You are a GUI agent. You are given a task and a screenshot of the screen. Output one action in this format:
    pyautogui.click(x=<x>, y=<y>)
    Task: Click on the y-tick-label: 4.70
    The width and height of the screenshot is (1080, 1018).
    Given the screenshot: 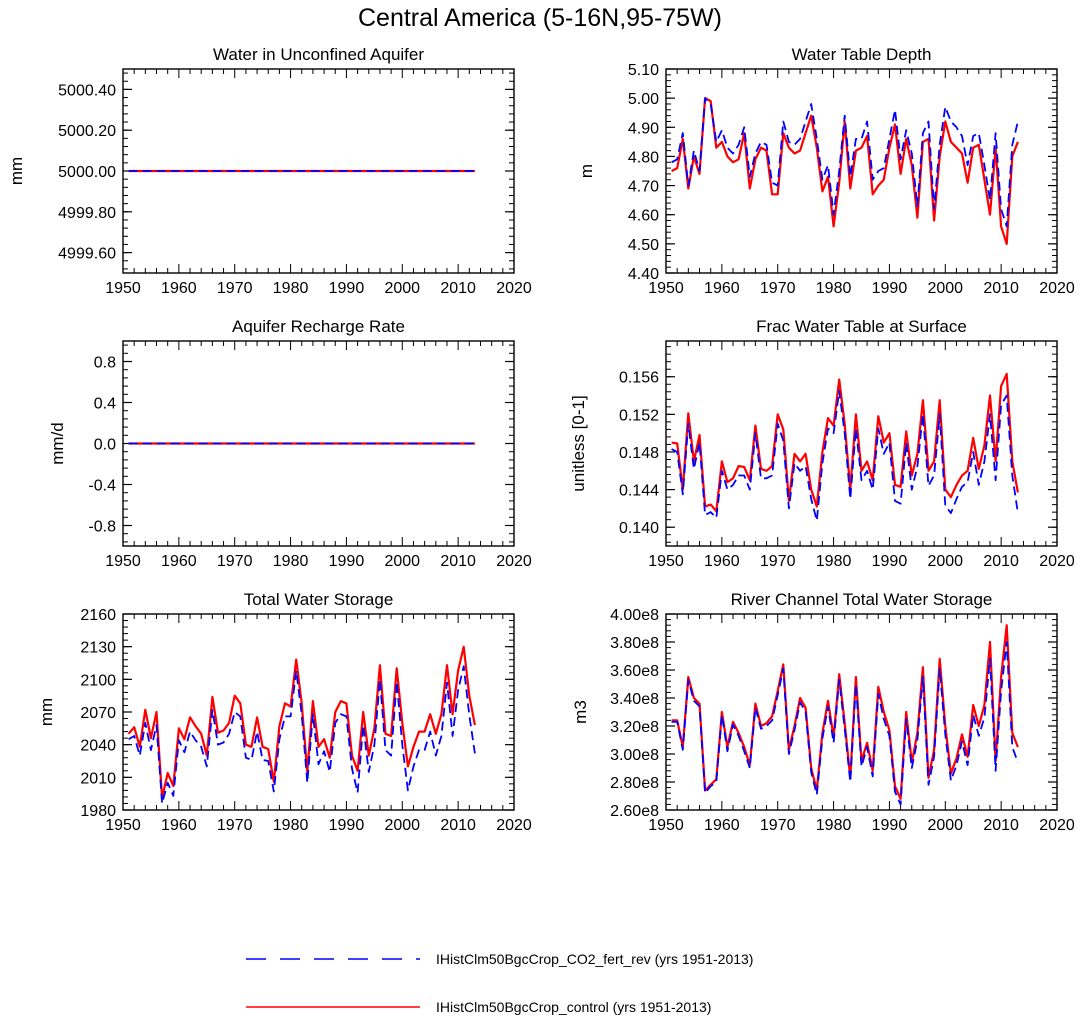 What is the action you would take?
    pyautogui.click(x=643, y=187)
    